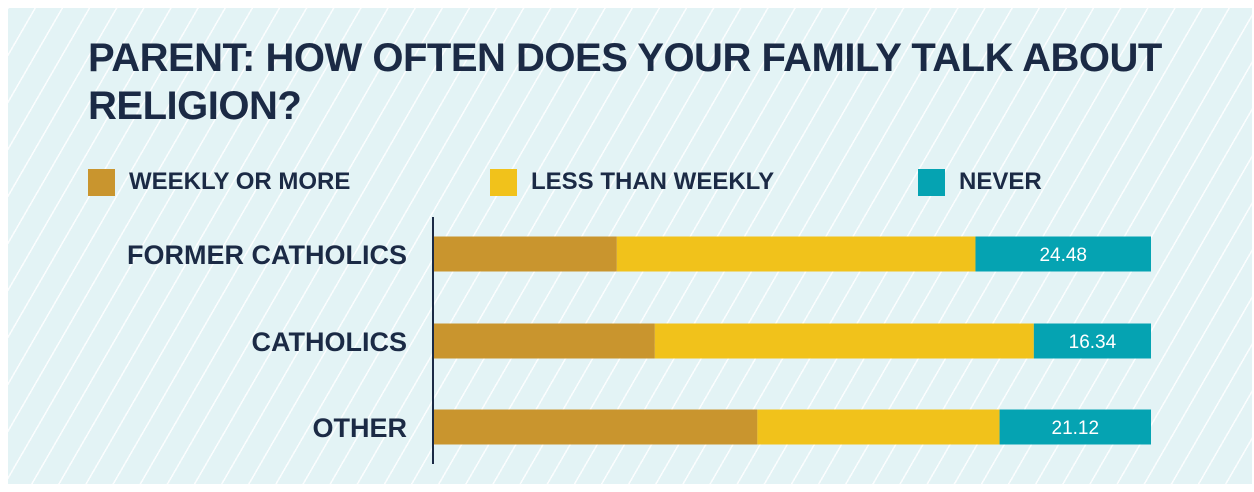 The height and width of the screenshot is (492, 1254). I want to click on legend-swatch-weekly, so click(101, 182).